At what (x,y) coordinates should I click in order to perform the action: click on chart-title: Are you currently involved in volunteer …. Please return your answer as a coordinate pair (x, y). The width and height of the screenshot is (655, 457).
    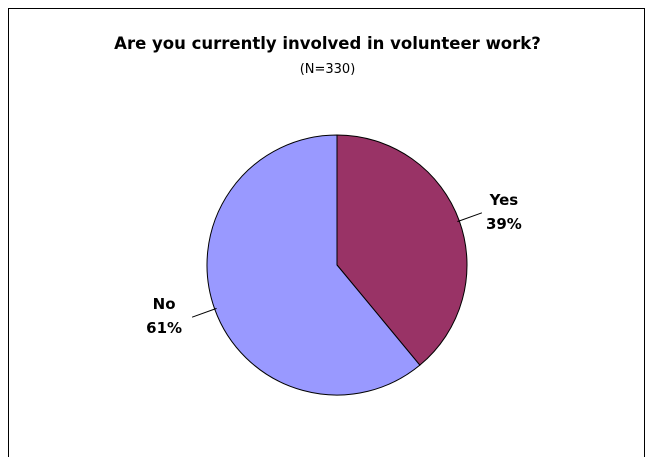
    Looking at the image, I should click on (327, 43).